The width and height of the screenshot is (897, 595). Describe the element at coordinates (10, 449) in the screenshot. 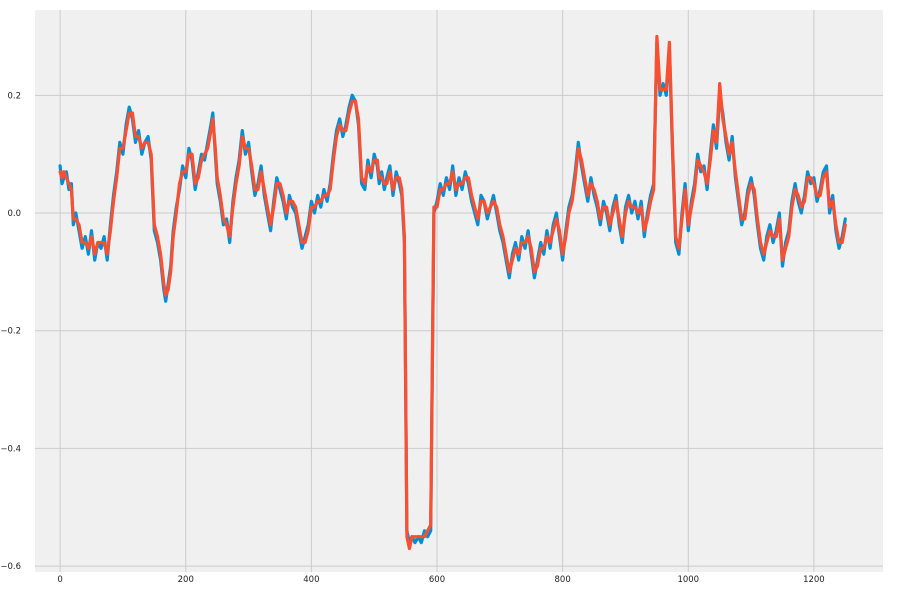

I see `y-tick-label: −0.4` at that location.